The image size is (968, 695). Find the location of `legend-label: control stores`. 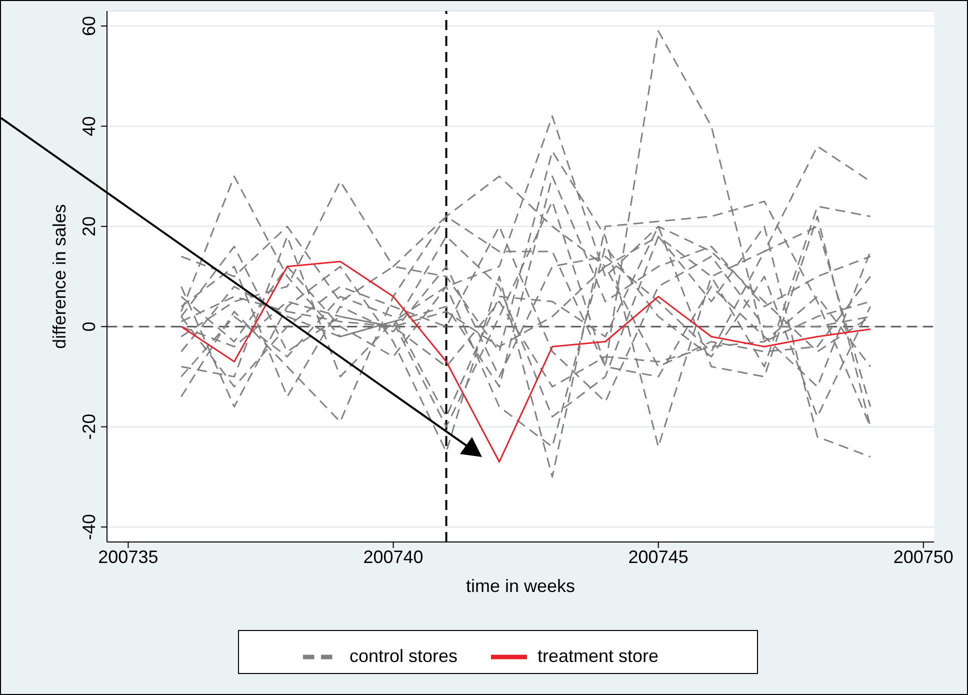

legend-label: control stores is located at coordinates (403, 656).